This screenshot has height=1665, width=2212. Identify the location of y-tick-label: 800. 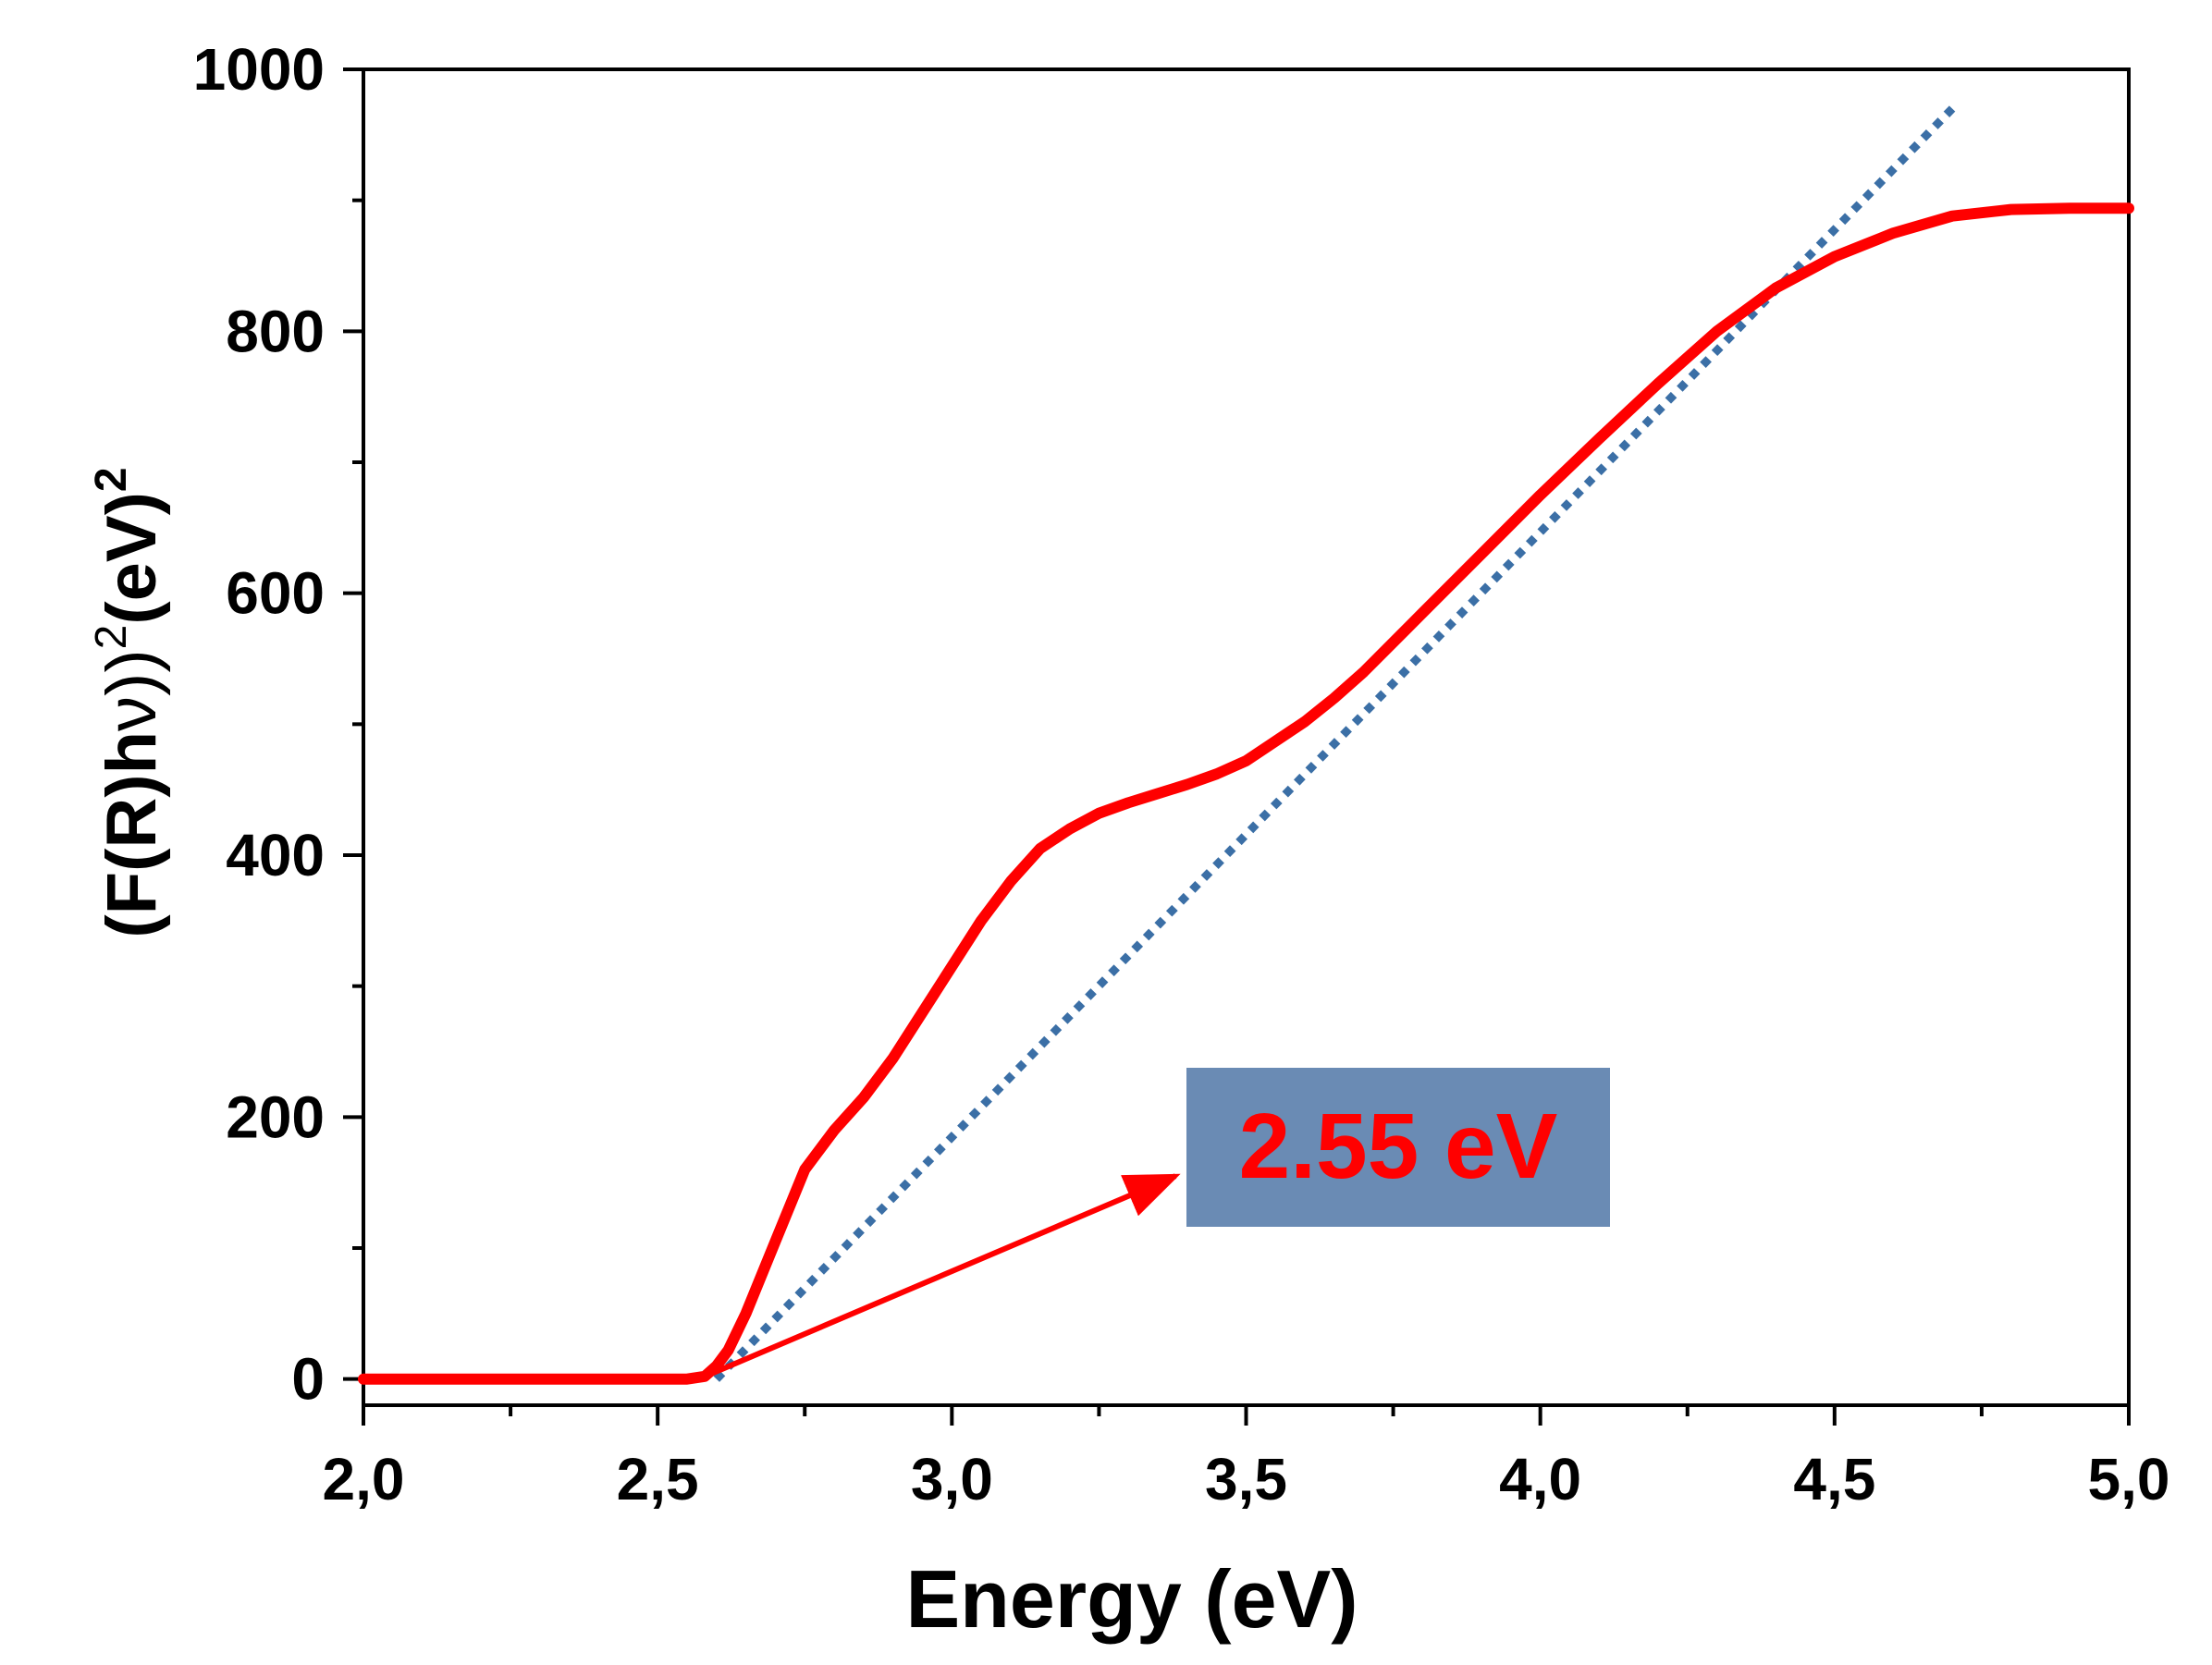
(276, 331).